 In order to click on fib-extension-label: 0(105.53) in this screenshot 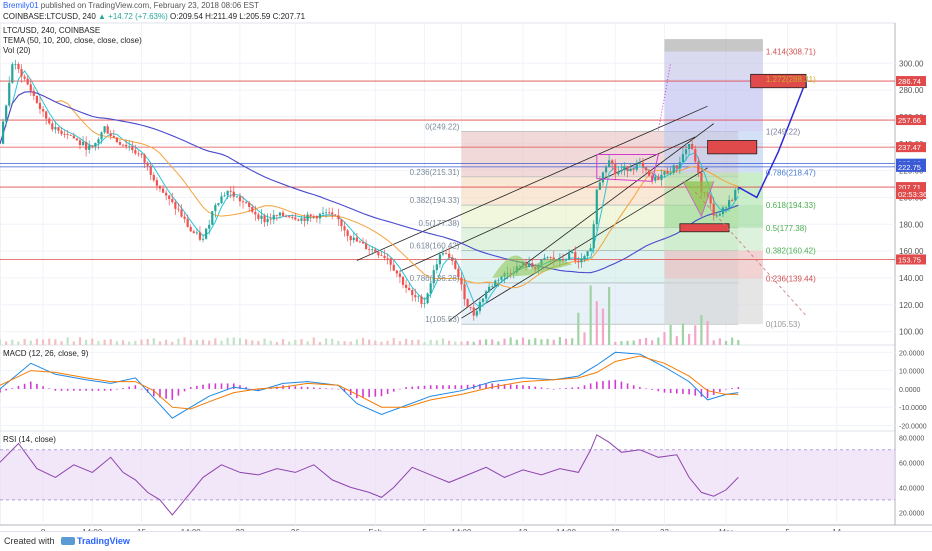, I will do `click(783, 324)`.